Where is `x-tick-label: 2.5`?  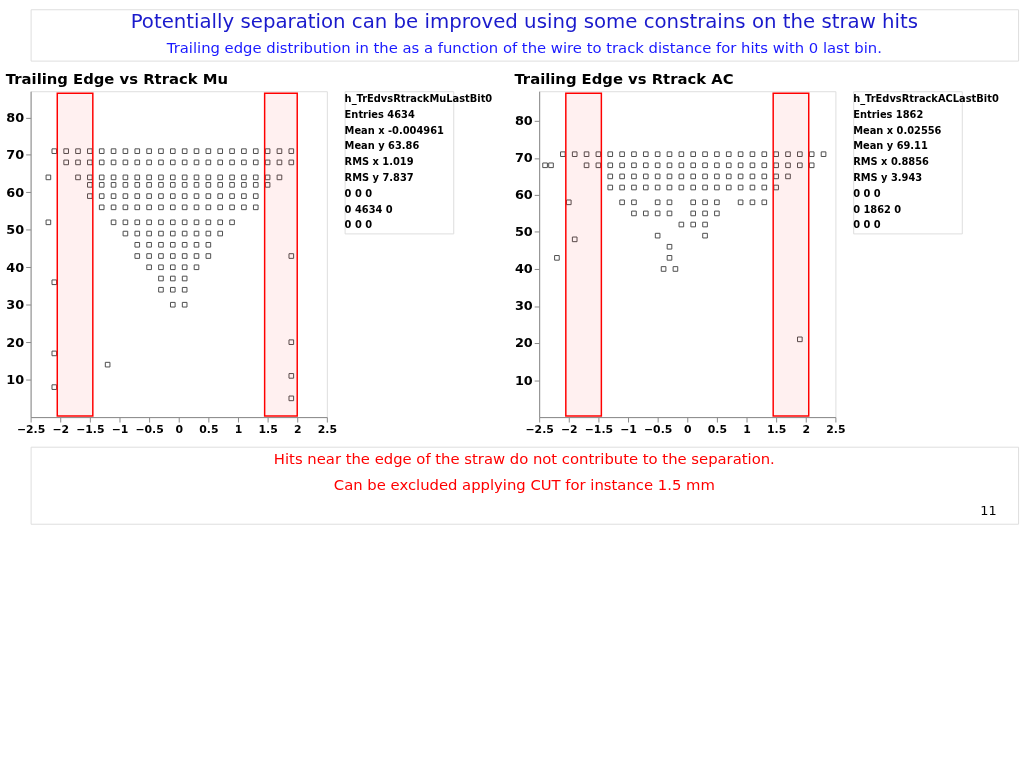 x-tick-label: 2.5 is located at coordinates (327, 430).